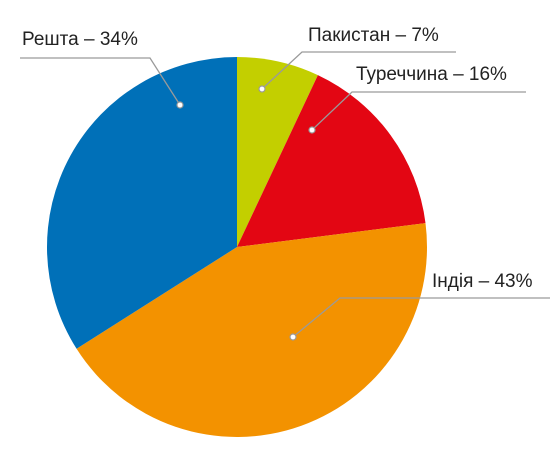  Describe the element at coordinates (80, 39) in the screenshot. I see `slice-label: Решта – 34%` at that location.